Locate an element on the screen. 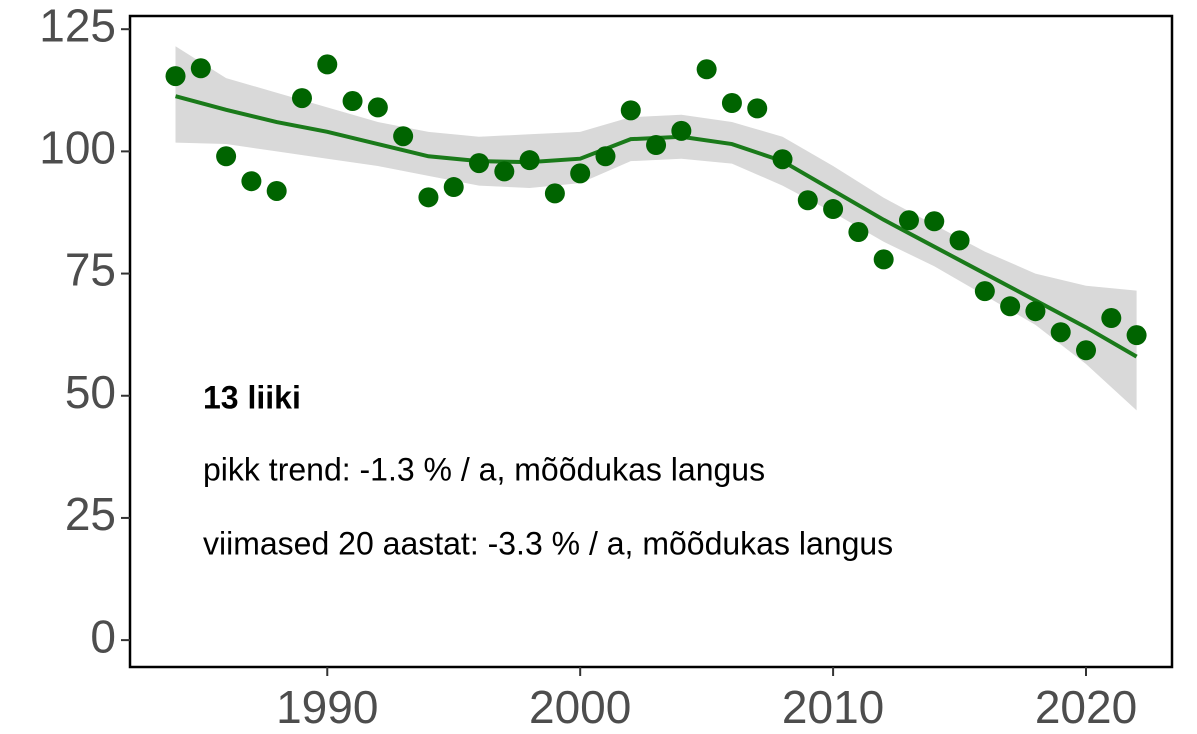  x-tick-label: 2020 is located at coordinates (1086, 707).